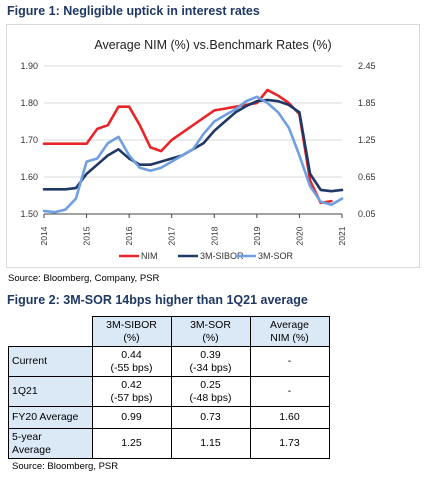 This screenshot has width=427, height=482. Describe the element at coordinates (50, 361) in the screenshot. I see `row-label: Current` at that location.